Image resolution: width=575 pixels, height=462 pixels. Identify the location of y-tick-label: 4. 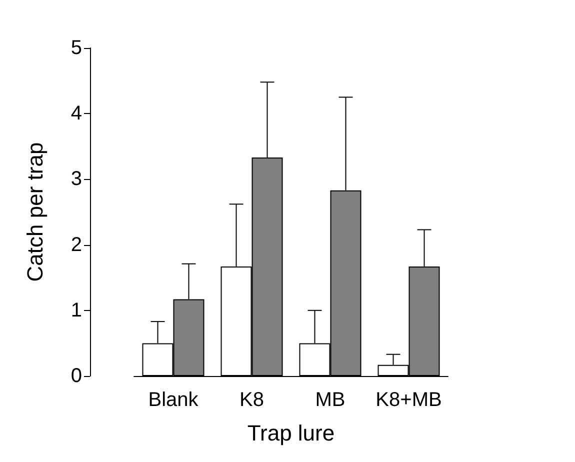
(76, 113).